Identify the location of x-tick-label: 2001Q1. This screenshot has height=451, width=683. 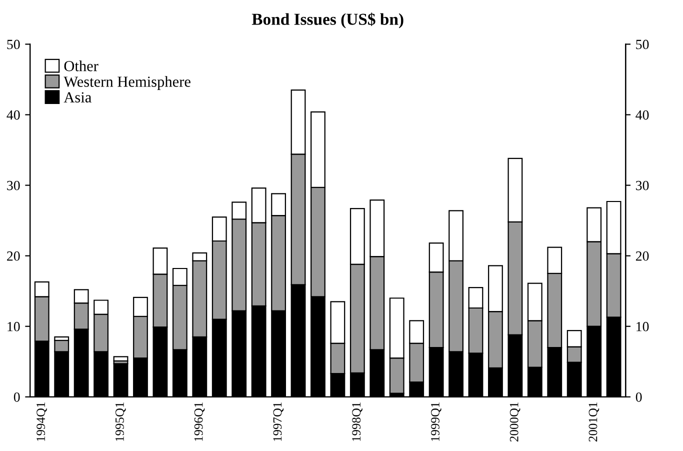
(594, 422).